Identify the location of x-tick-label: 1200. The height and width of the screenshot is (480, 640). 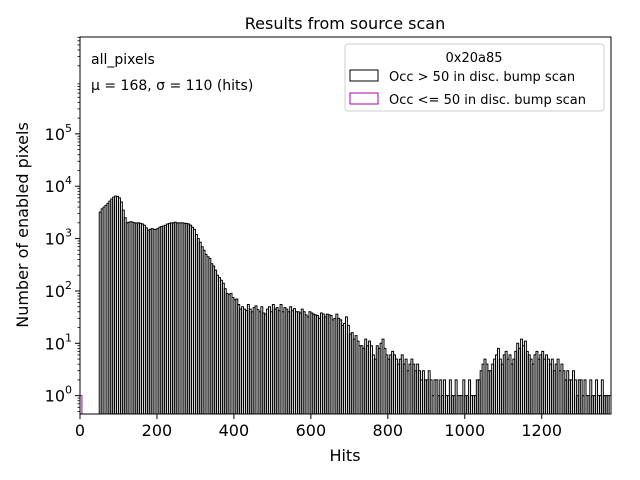
(541, 430).